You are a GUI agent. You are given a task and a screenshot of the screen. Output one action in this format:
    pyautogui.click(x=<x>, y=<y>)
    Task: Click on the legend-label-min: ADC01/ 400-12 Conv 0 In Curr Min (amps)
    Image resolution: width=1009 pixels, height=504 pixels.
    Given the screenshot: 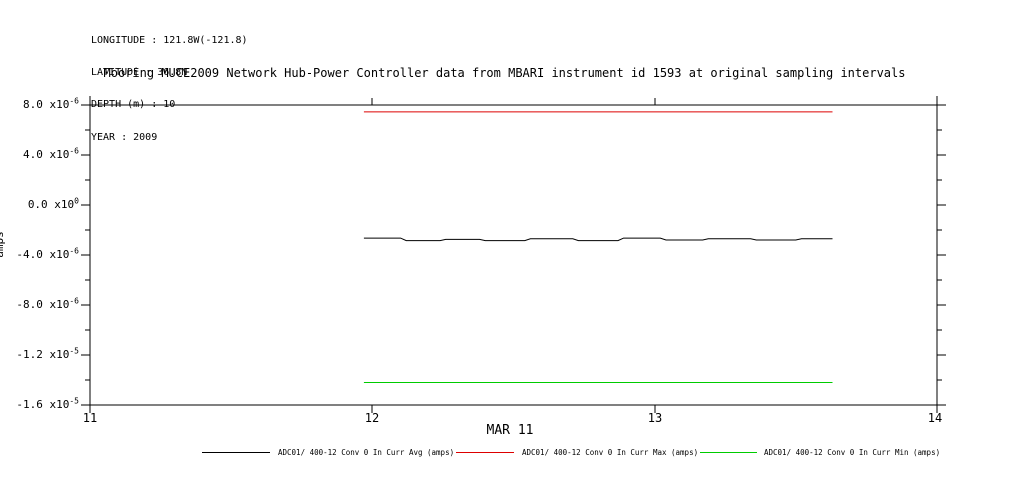 What is the action you would take?
    pyautogui.click(x=852, y=452)
    